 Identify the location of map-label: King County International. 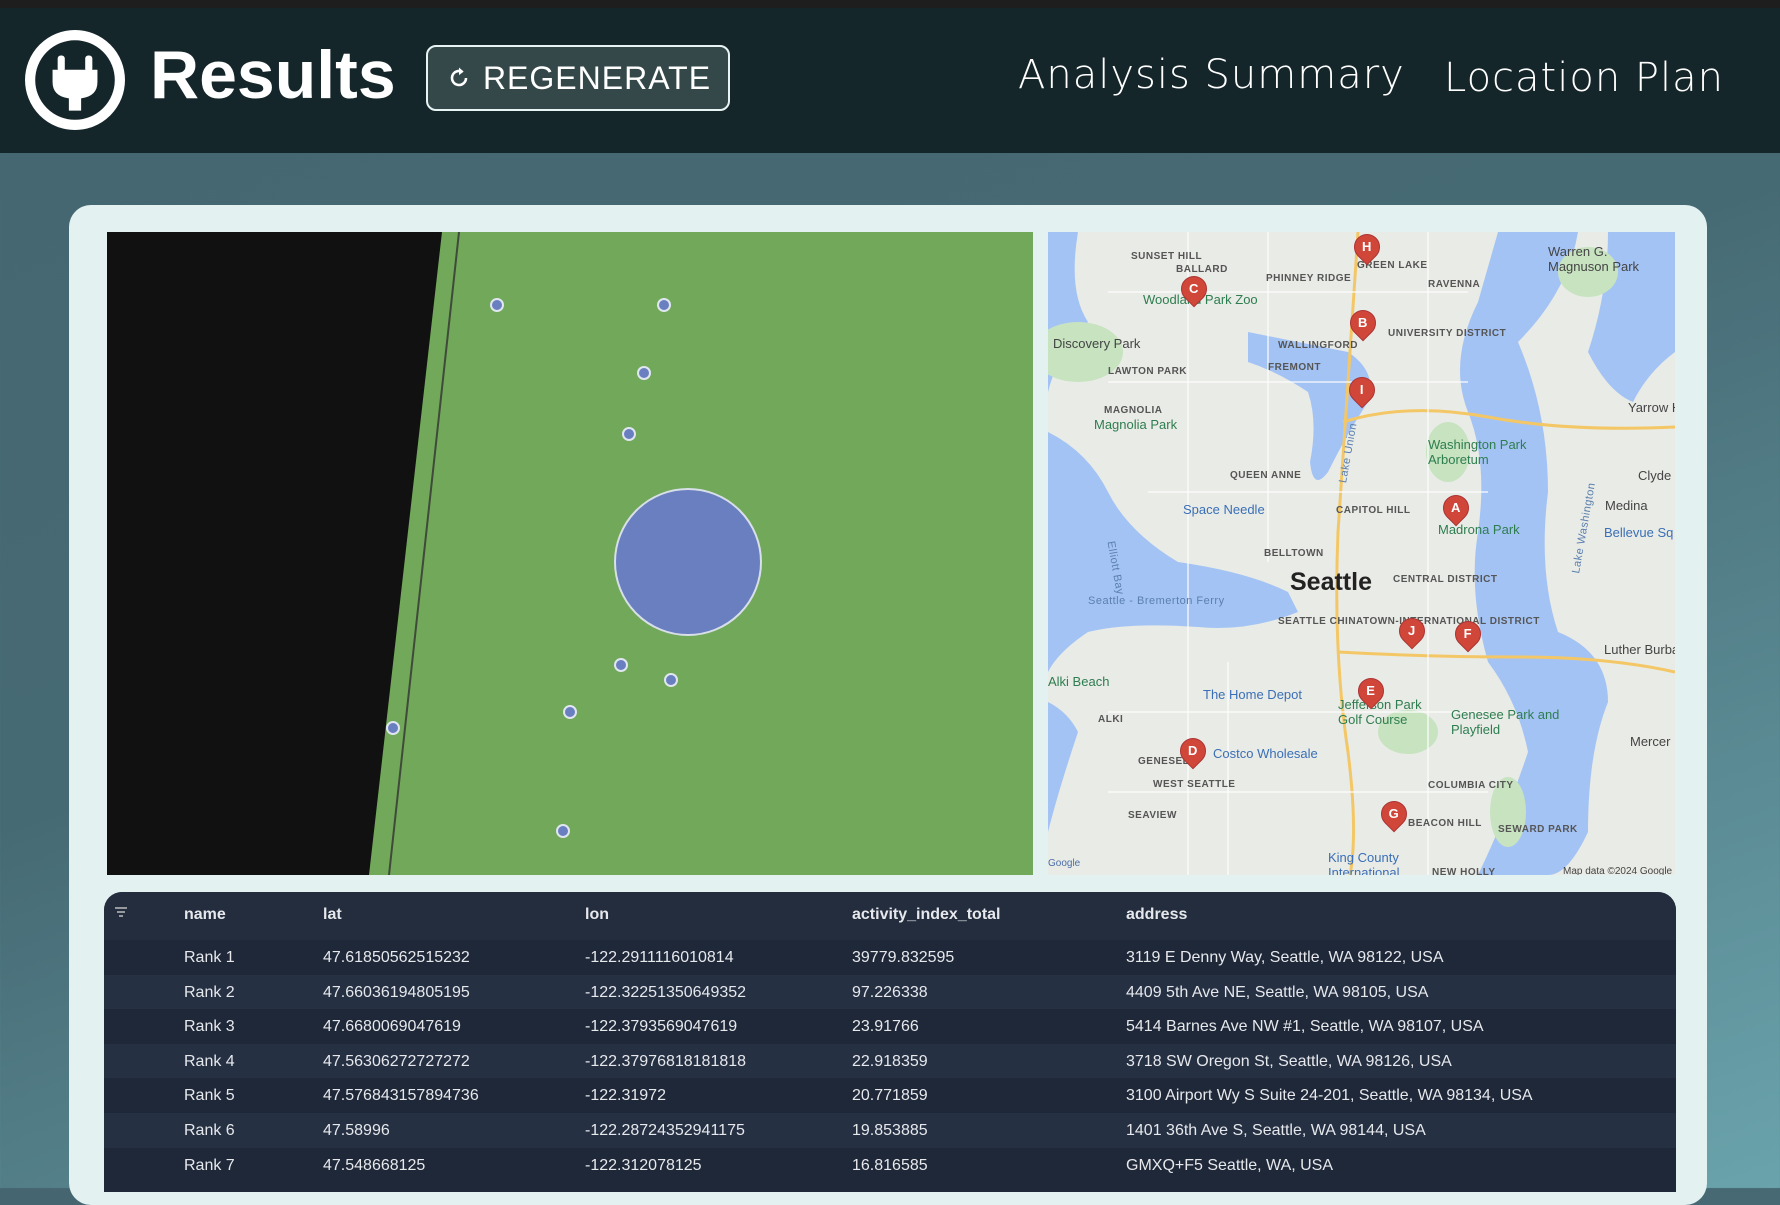
(1364, 862).